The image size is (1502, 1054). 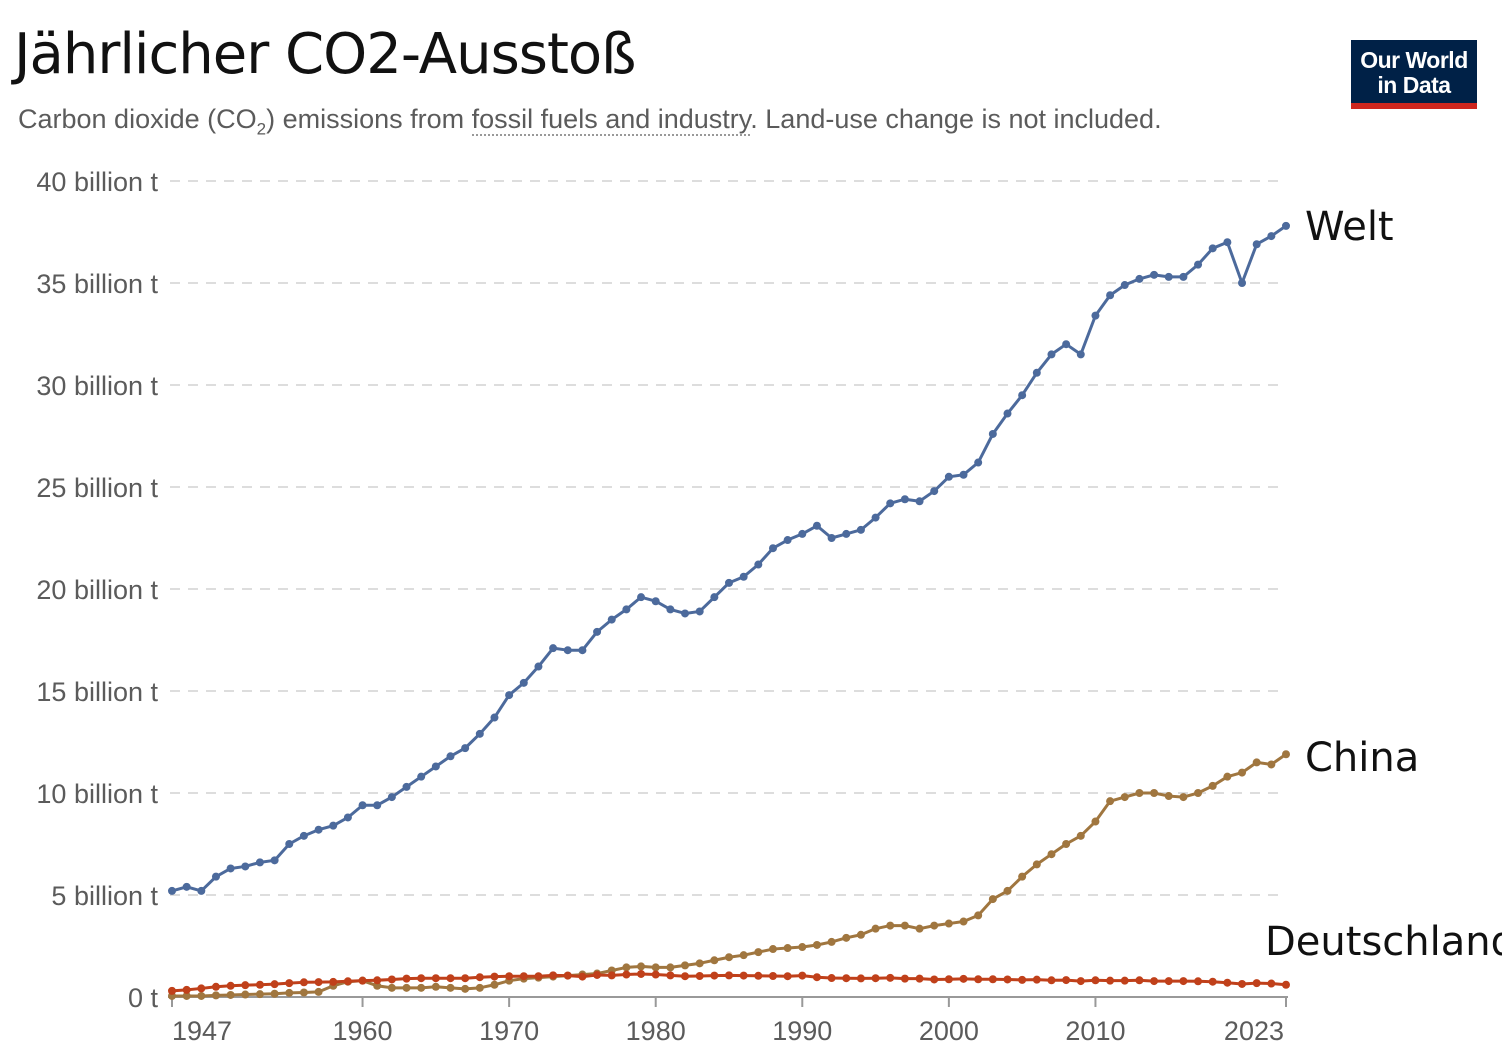 What do you see at coordinates (1414, 60) in the screenshot?
I see `logo-line: Our World` at bounding box center [1414, 60].